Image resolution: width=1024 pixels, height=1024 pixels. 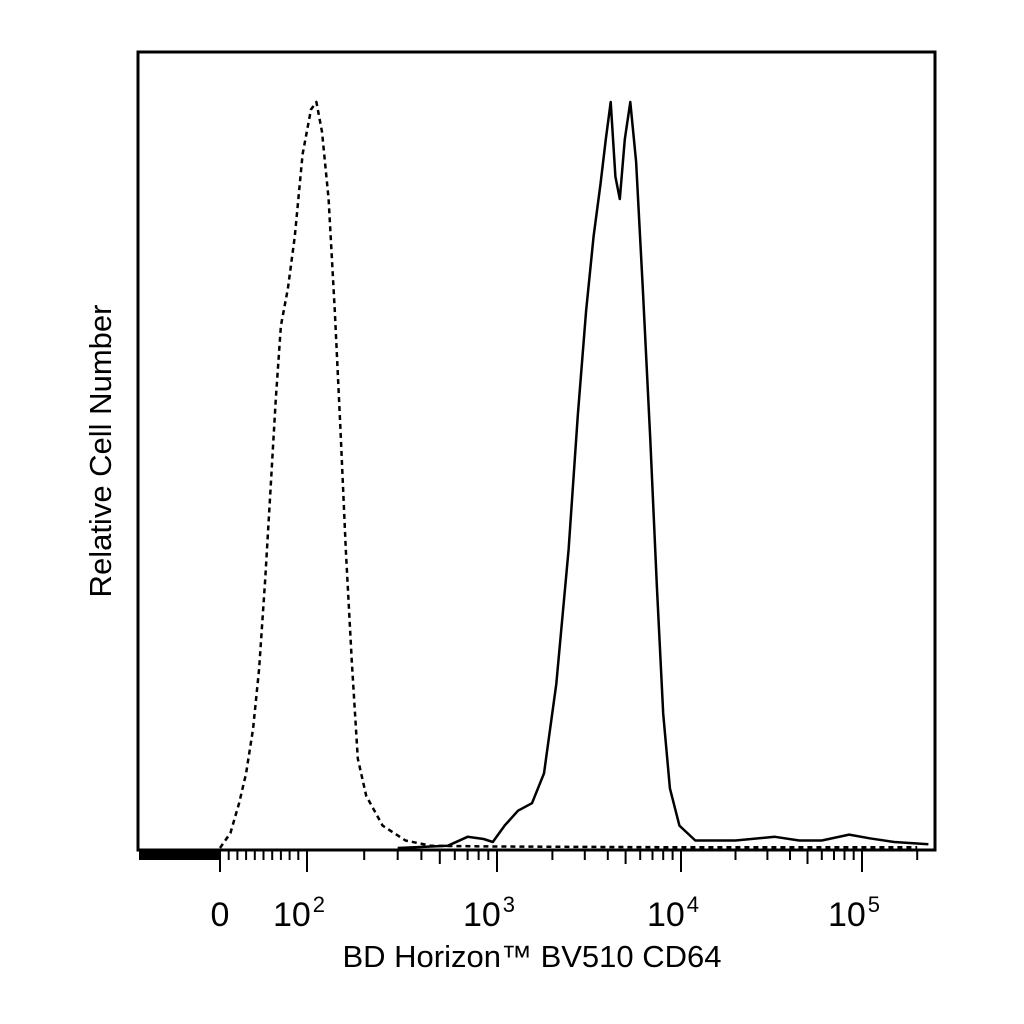 What do you see at coordinates (220, 915) in the screenshot?
I see `x-tick-label: 0` at bounding box center [220, 915].